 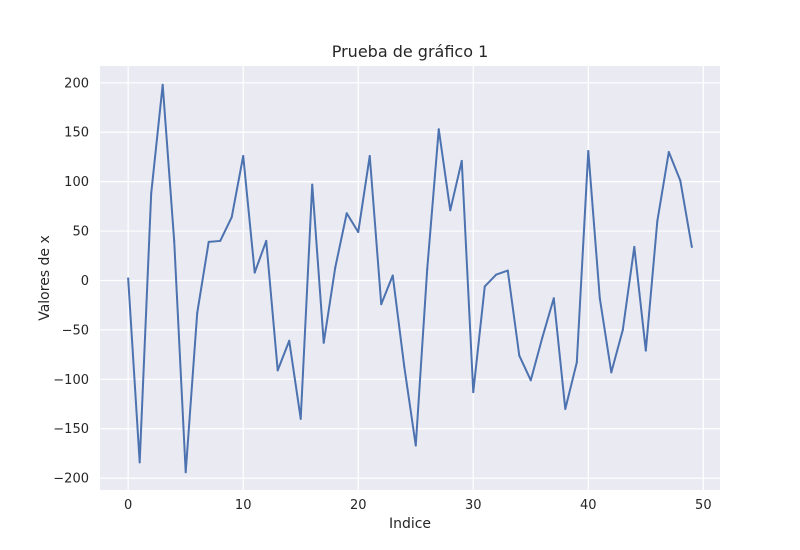 I want to click on x-tick-label: 20, so click(x=358, y=505).